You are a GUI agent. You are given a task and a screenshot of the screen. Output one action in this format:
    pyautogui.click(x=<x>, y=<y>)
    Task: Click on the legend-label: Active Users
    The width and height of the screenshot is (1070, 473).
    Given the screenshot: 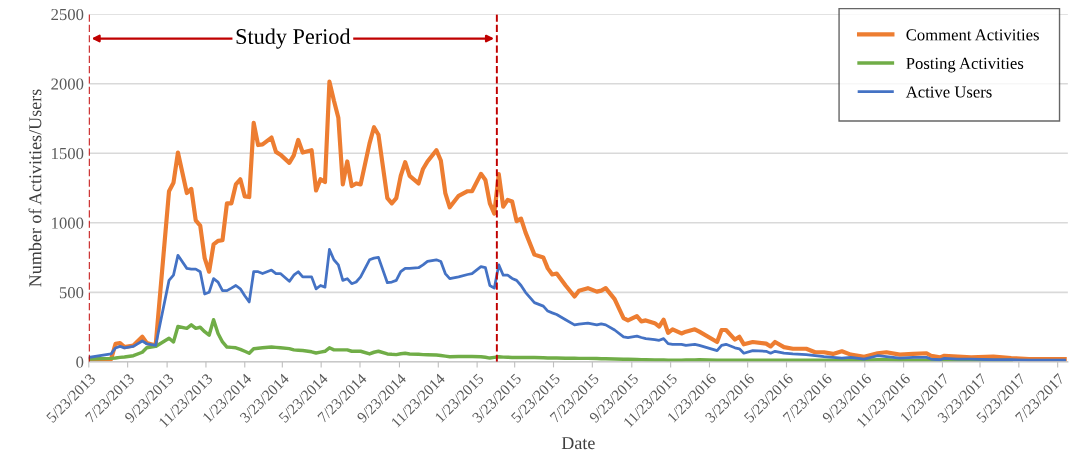 What is the action you would take?
    pyautogui.click(x=948, y=92)
    